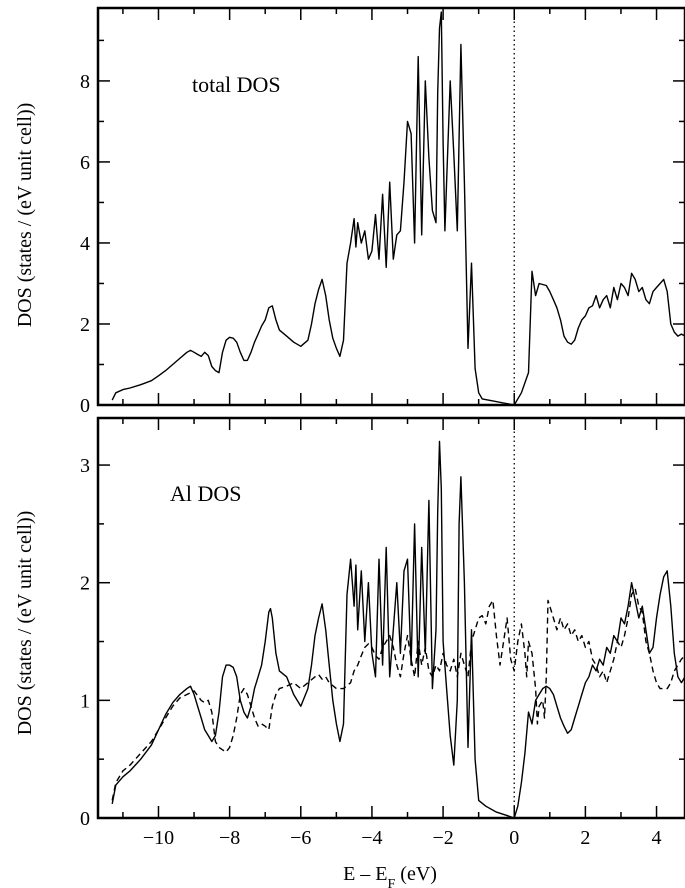 This screenshot has height=888, width=685. I want to click on total-dos-label: total DOS, so click(236, 84).